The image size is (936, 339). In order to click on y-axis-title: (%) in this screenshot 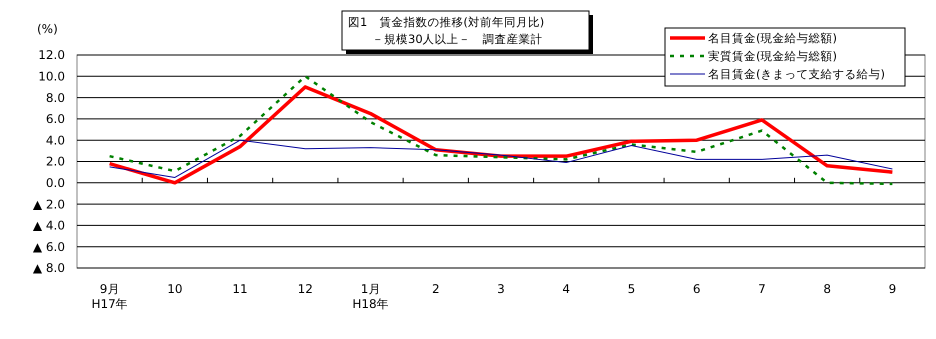, I will do `click(47, 29)`.